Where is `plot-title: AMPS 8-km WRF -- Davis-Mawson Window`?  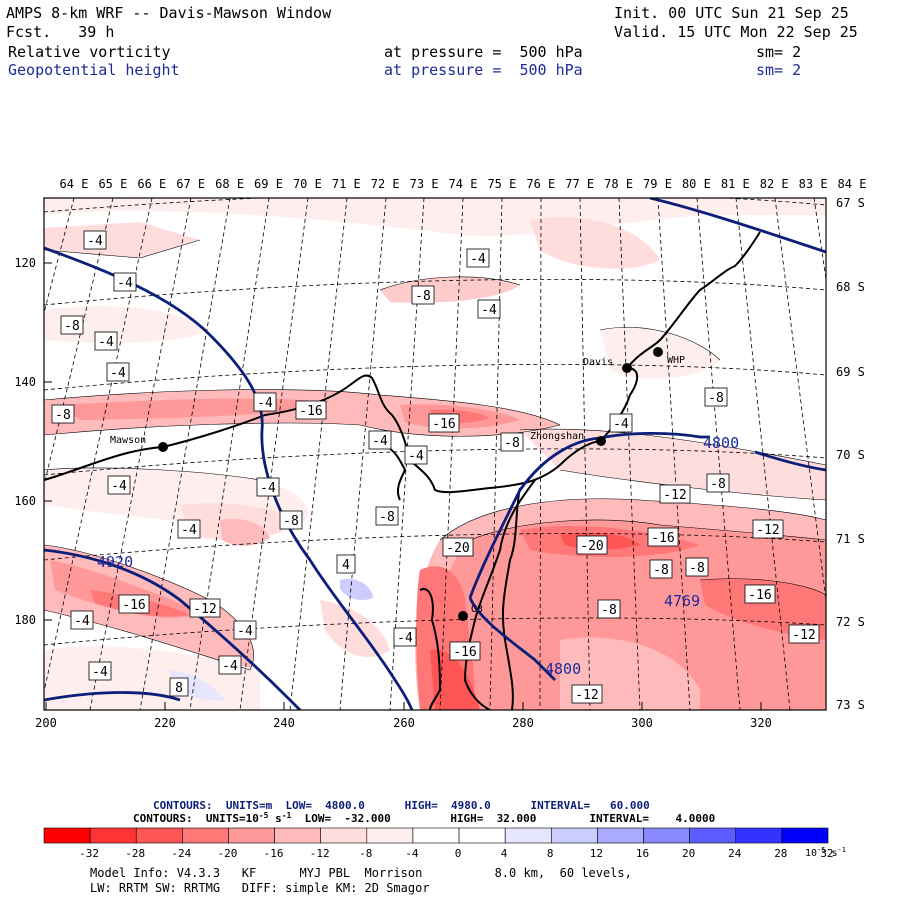
plot-title: AMPS 8-km WRF -- Davis-Mawson Window is located at coordinates (169, 13).